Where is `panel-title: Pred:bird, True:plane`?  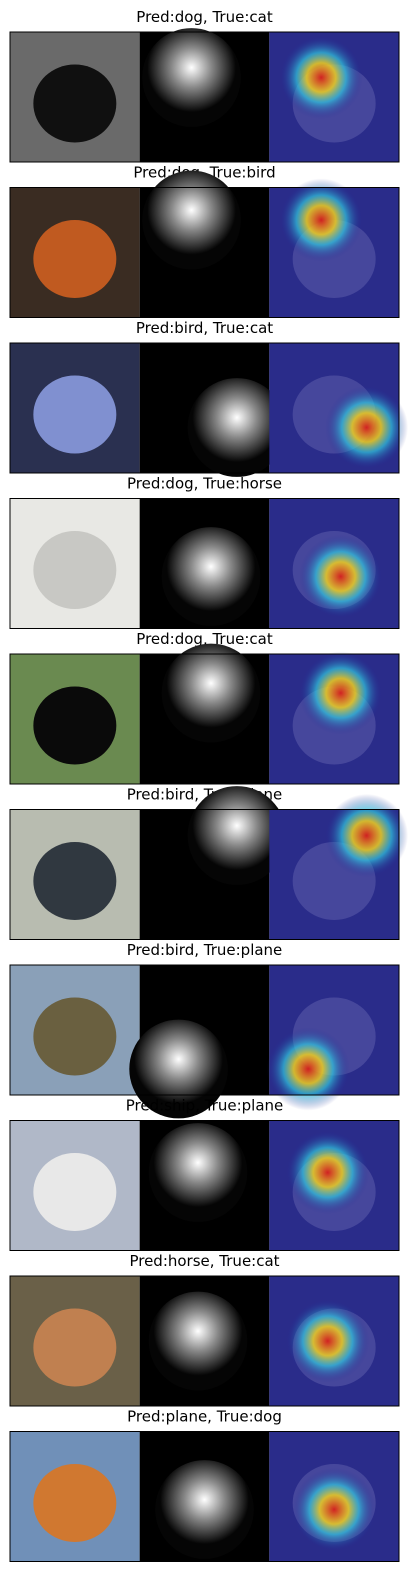 panel-title: Pred:bird, True:plane is located at coordinates (205, 950).